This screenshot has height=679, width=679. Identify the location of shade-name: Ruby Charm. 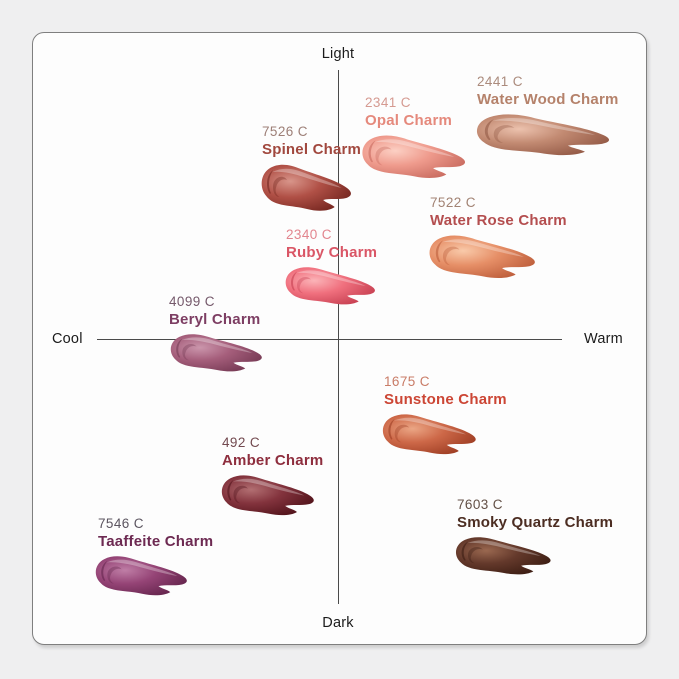
(332, 252).